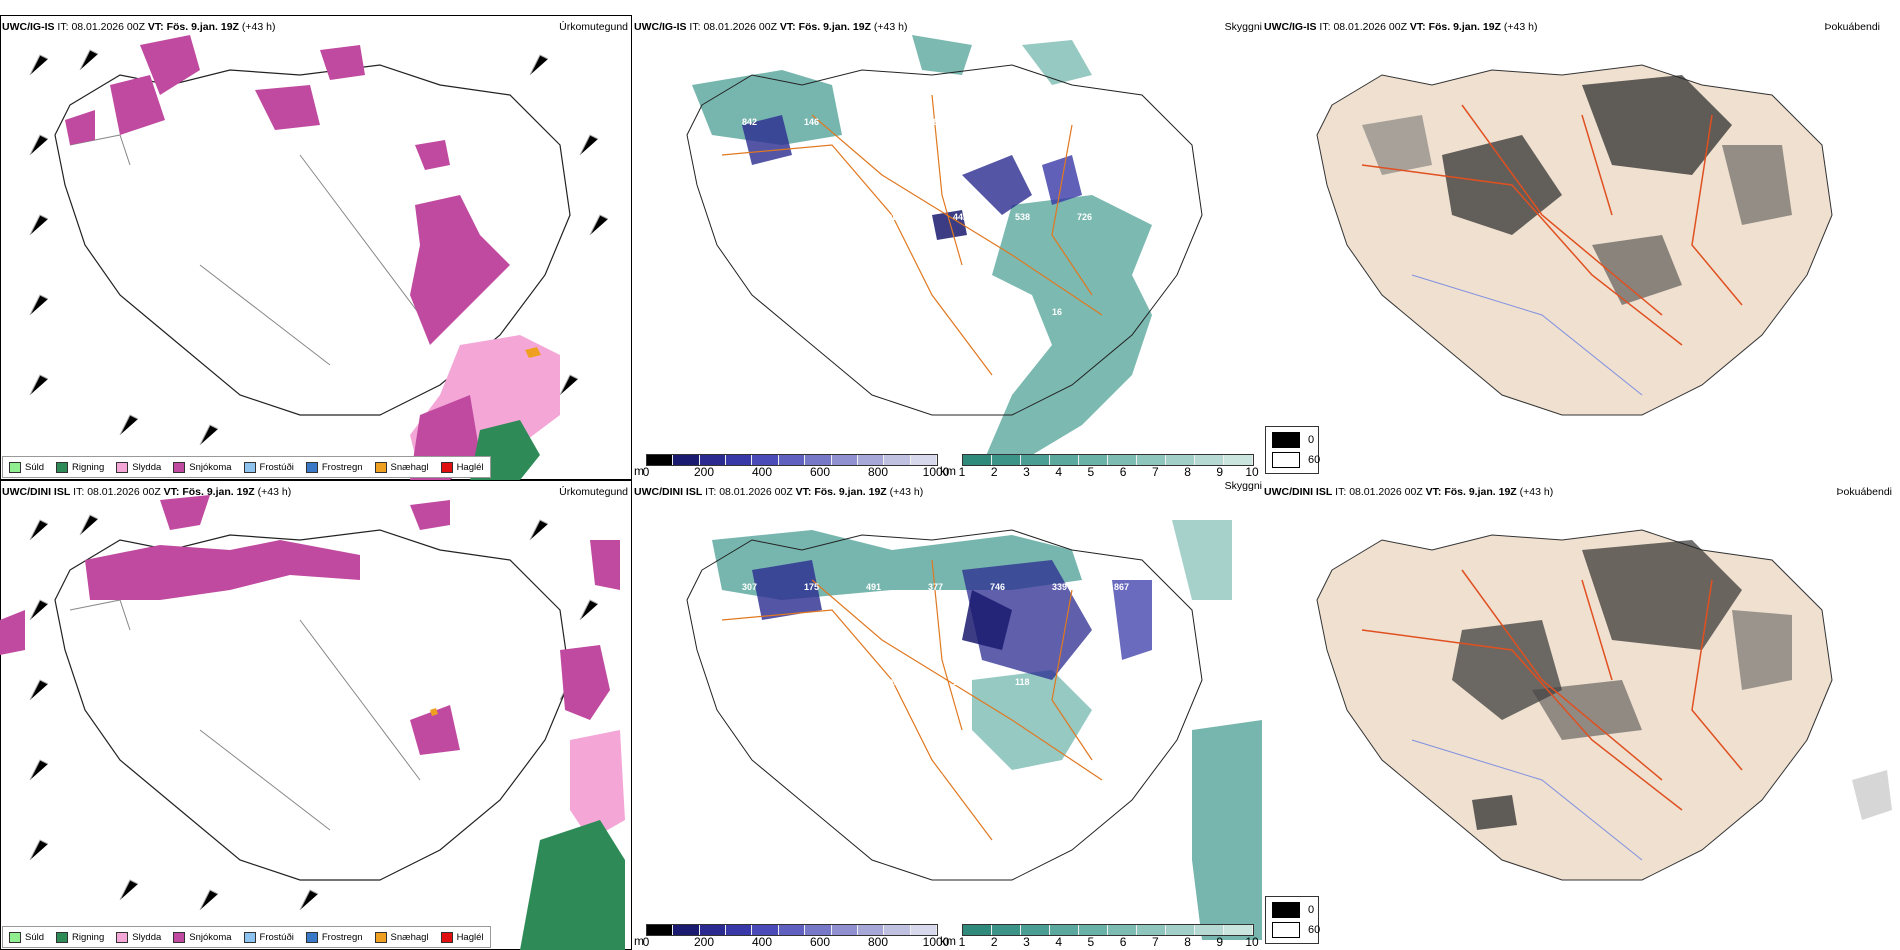 Image resolution: width=1900 pixels, height=950 pixels. What do you see at coordinates (774, 682) in the screenshot?
I see `visibility-value-label: 770` at bounding box center [774, 682].